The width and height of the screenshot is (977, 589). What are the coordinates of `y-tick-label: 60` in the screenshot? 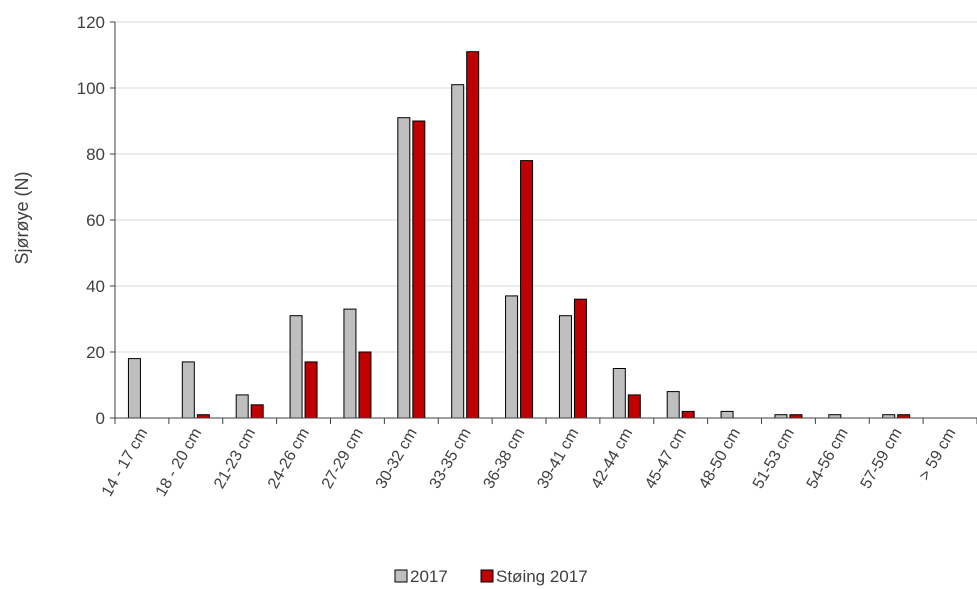 It's located at (95, 220).